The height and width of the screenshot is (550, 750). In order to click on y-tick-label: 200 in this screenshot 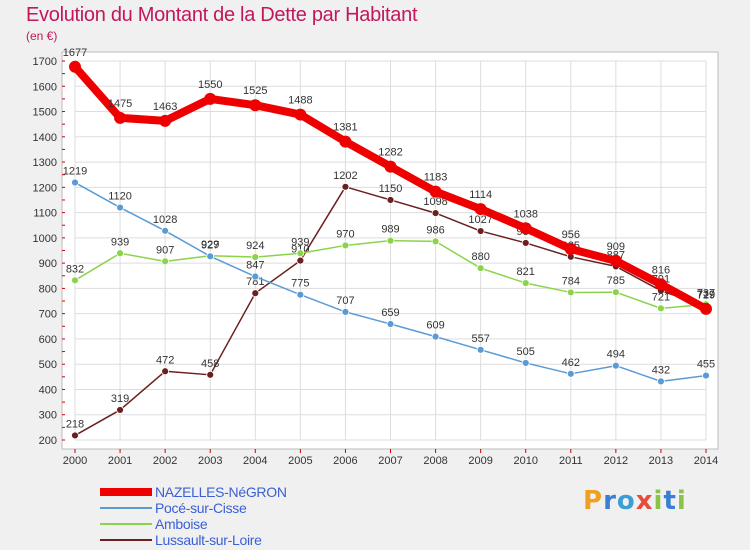, I will do `click(48, 441)`.